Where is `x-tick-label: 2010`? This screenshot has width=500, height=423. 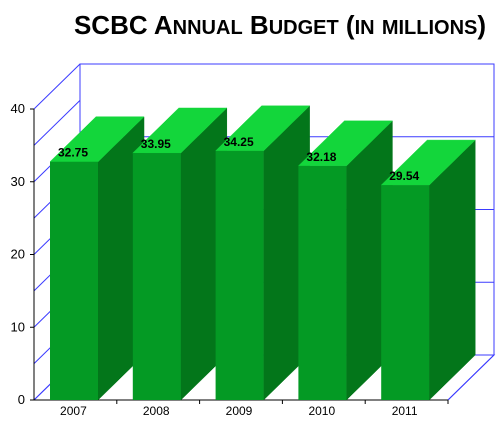 x-tick-label: 2010 is located at coordinates (321, 411).